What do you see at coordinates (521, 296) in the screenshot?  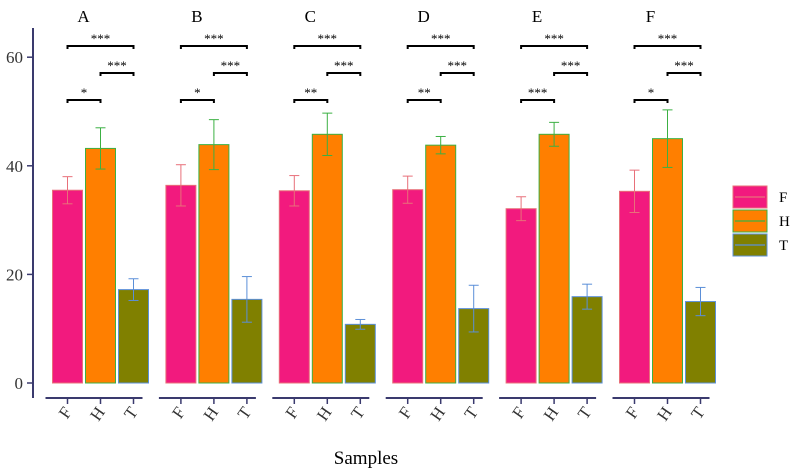 I see `bar-E-F` at bounding box center [521, 296].